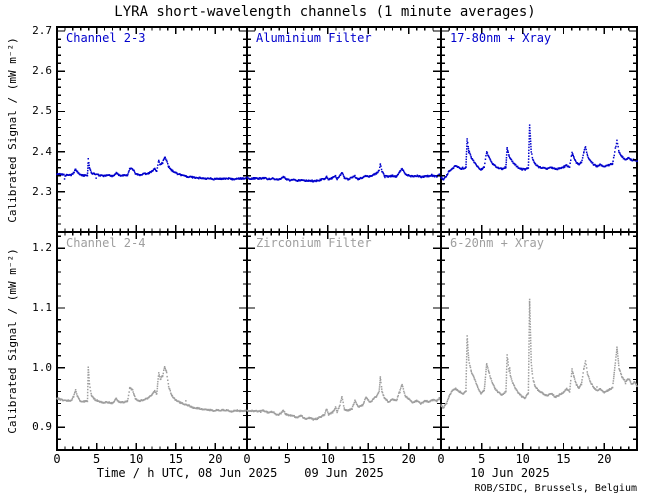  Describe the element at coordinates (539, 353) in the screenshot. I see `data-series-6-20nm-xray` at that location.